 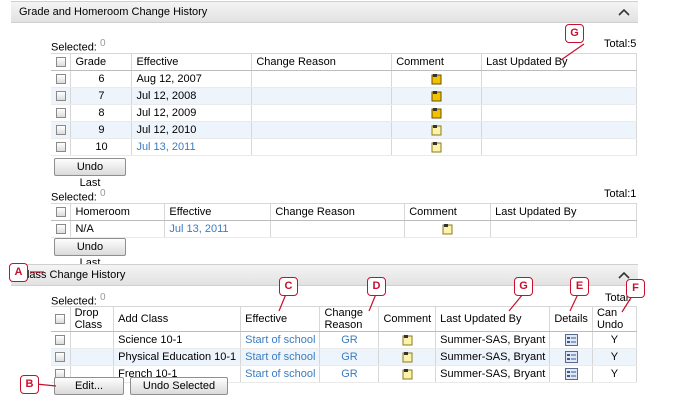 I want to click on class-selected-count: 0, so click(x=102, y=297).